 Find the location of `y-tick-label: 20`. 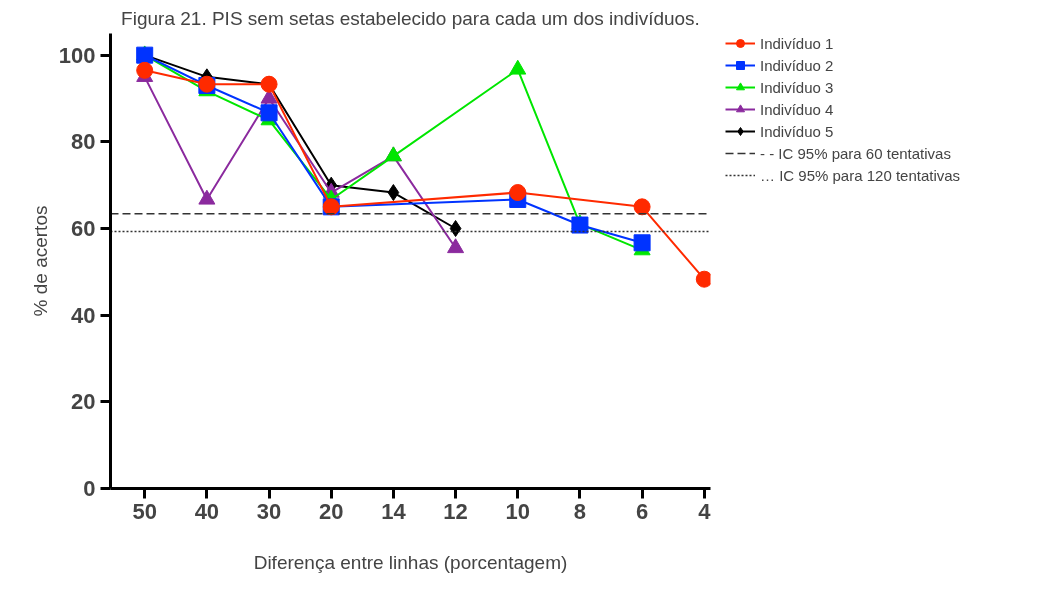

y-tick-label: 20 is located at coordinates (83, 402).